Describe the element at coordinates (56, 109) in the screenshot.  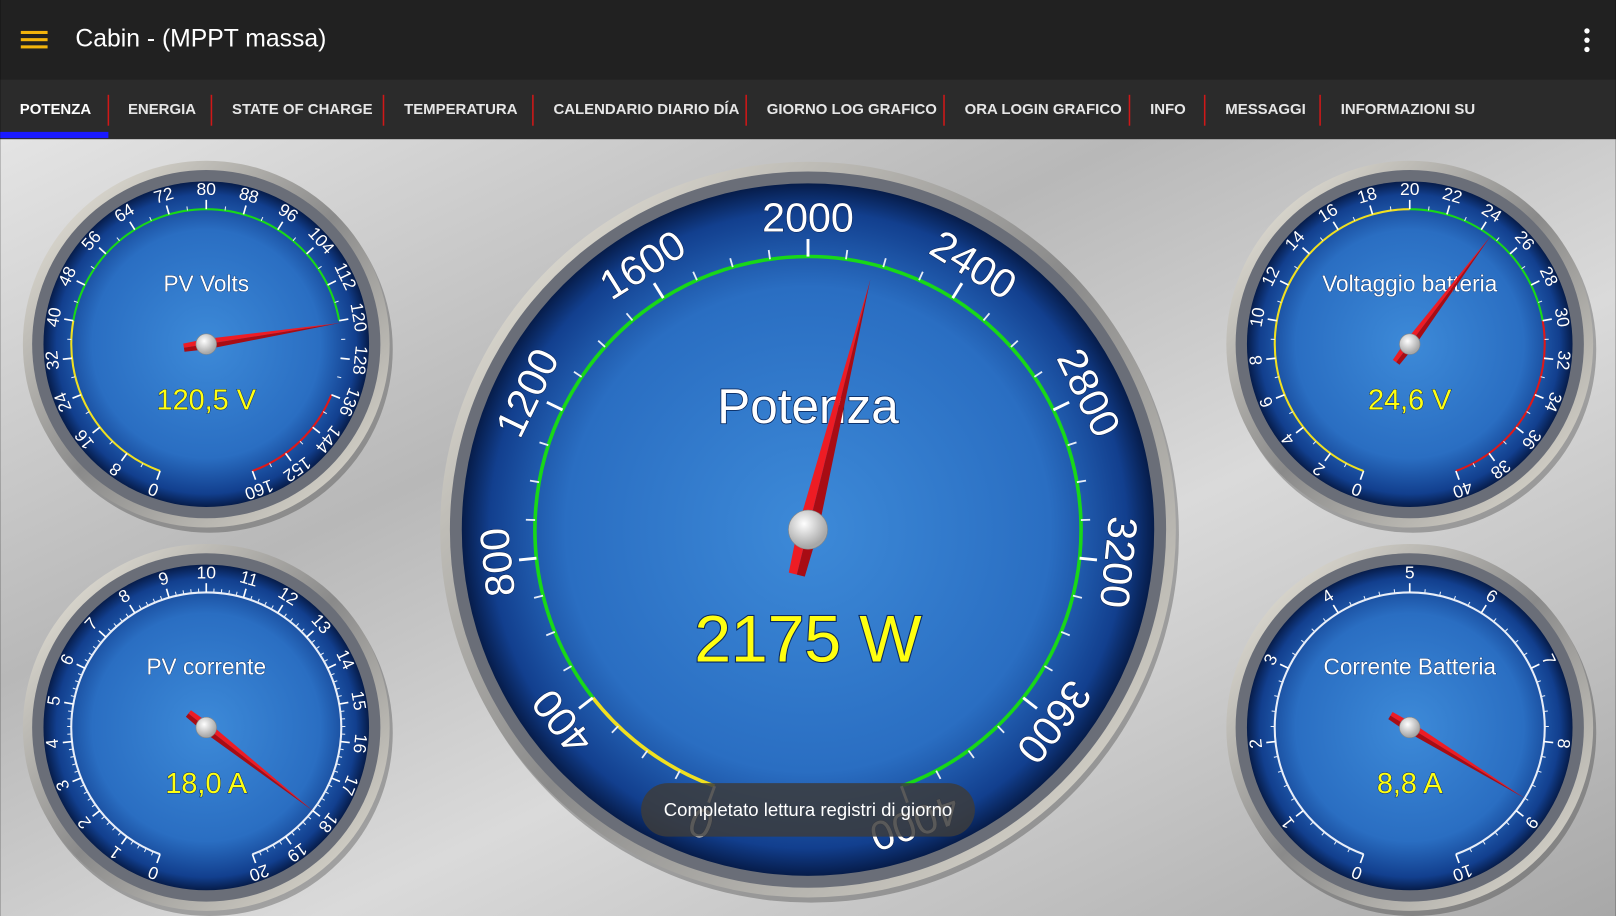
I see `tab-label: POTENZA` at that location.